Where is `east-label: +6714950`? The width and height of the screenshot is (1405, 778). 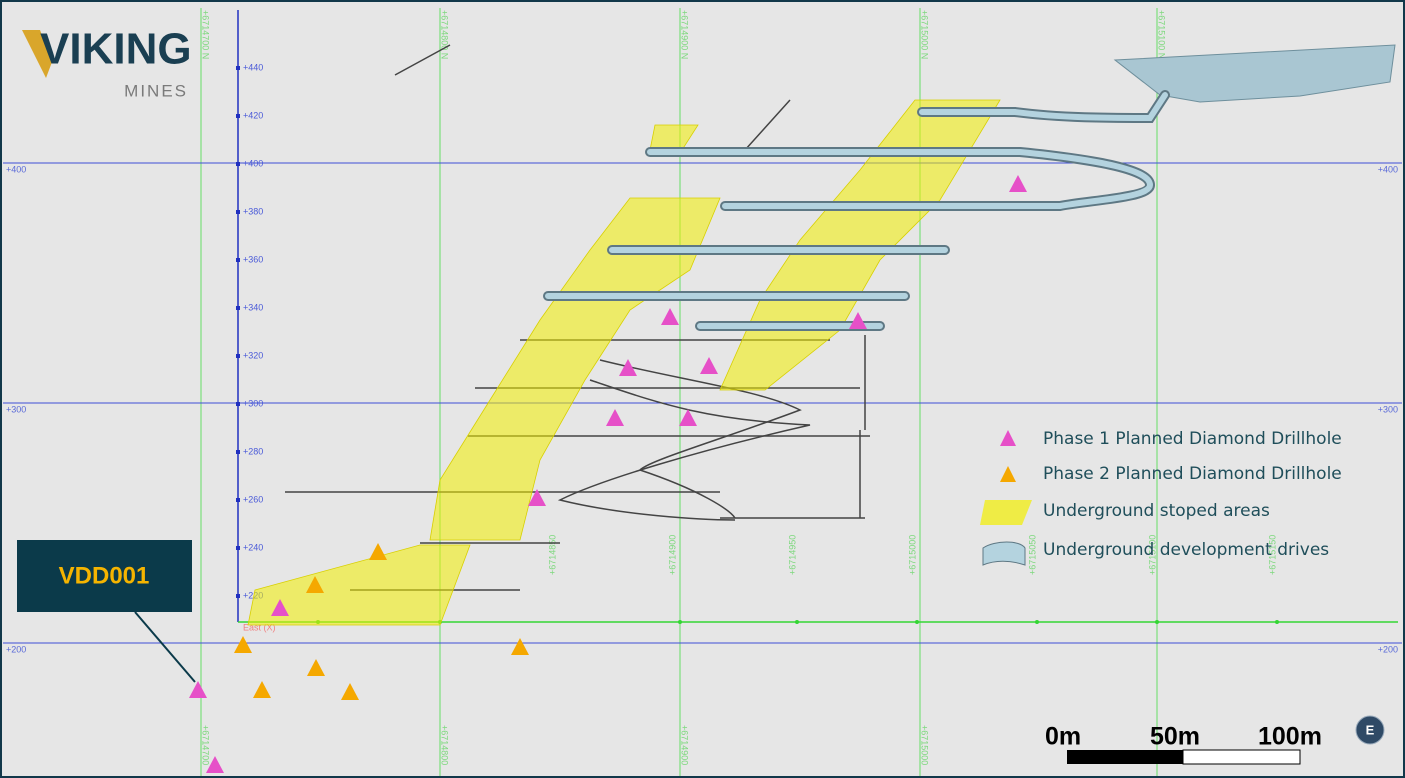 east-label: +6714950 is located at coordinates (792, 555).